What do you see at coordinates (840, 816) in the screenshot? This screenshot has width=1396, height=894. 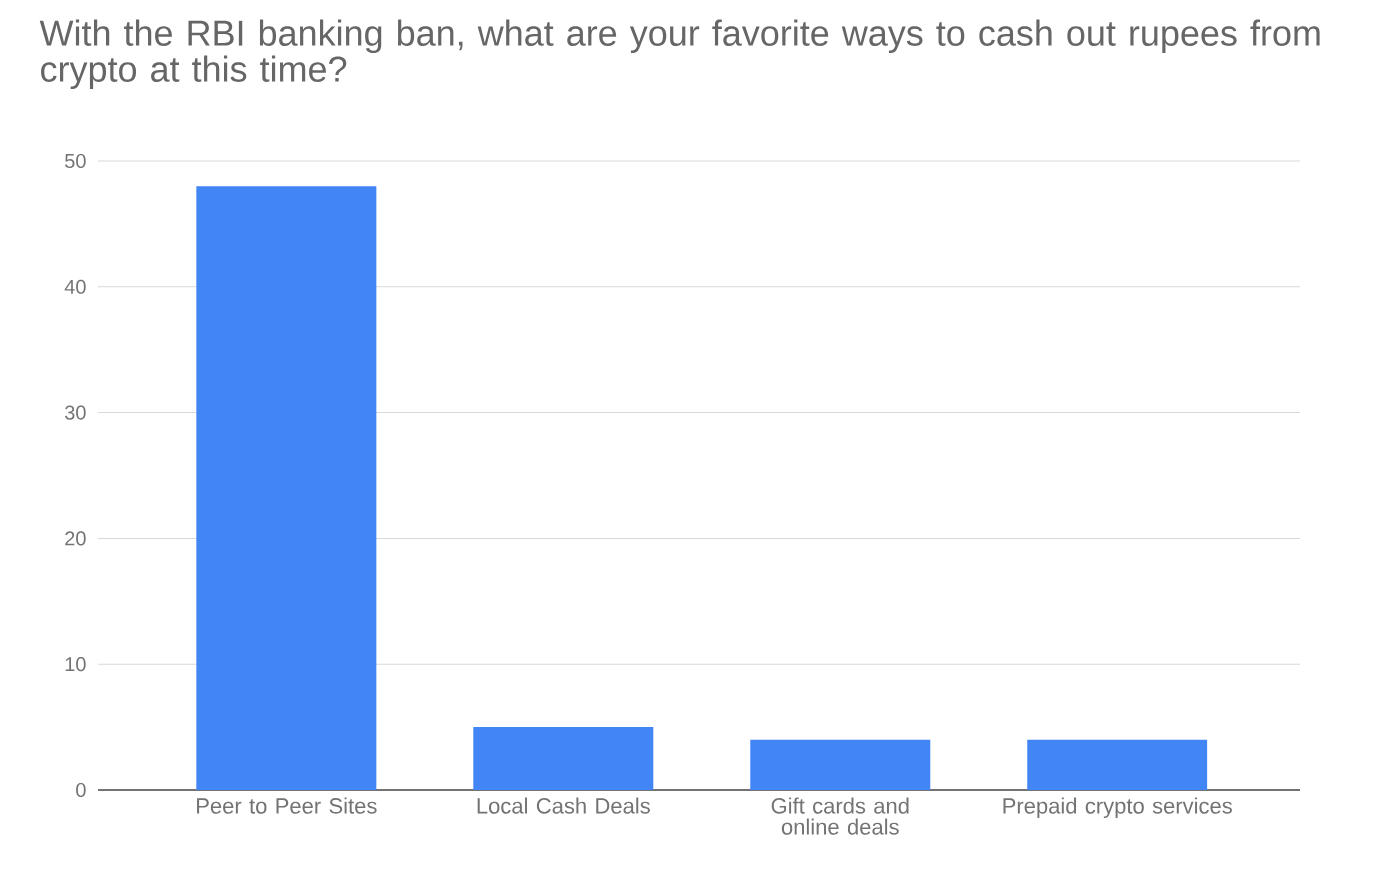 I see `x-tick-label: Gift cards and online deals` at bounding box center [840, 816].